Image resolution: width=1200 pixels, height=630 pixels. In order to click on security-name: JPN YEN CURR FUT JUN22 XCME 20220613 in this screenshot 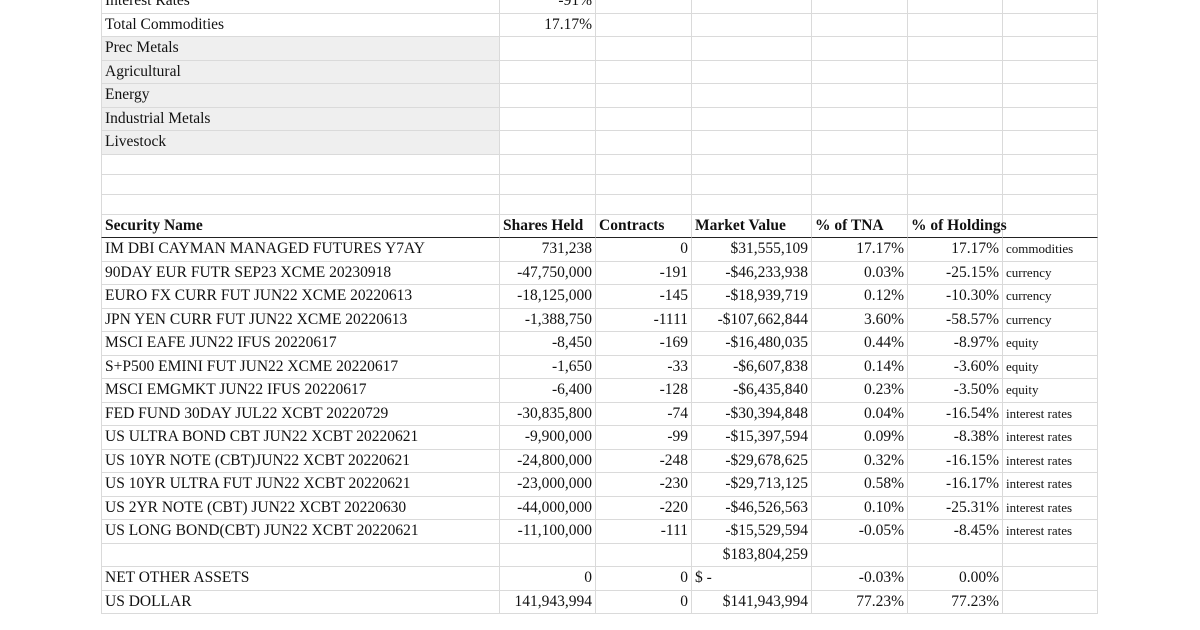, I will do `click(300, 320)`.